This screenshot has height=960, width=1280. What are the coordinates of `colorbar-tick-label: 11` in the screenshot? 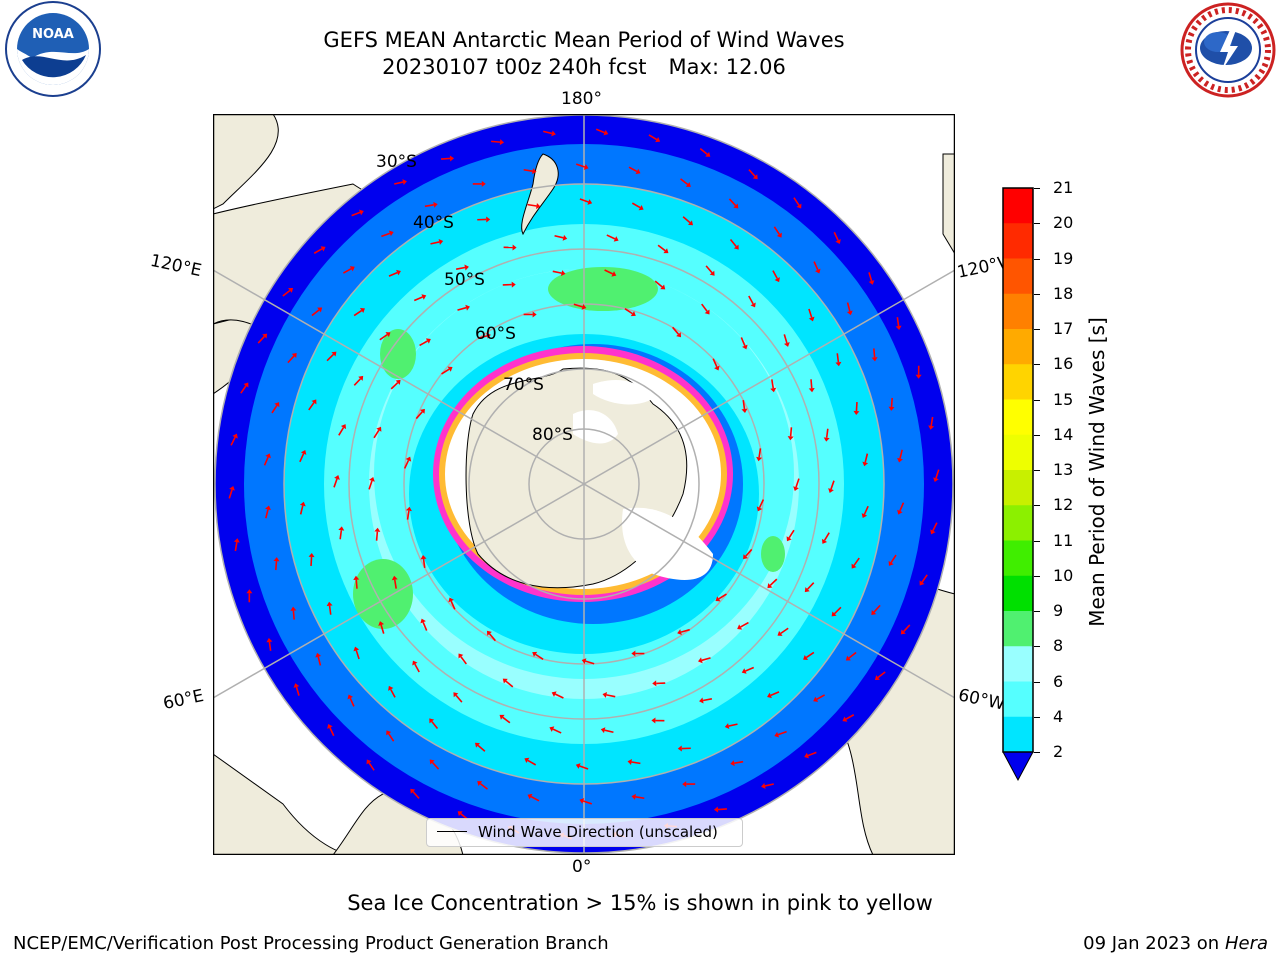 It's located at (1063, 540).